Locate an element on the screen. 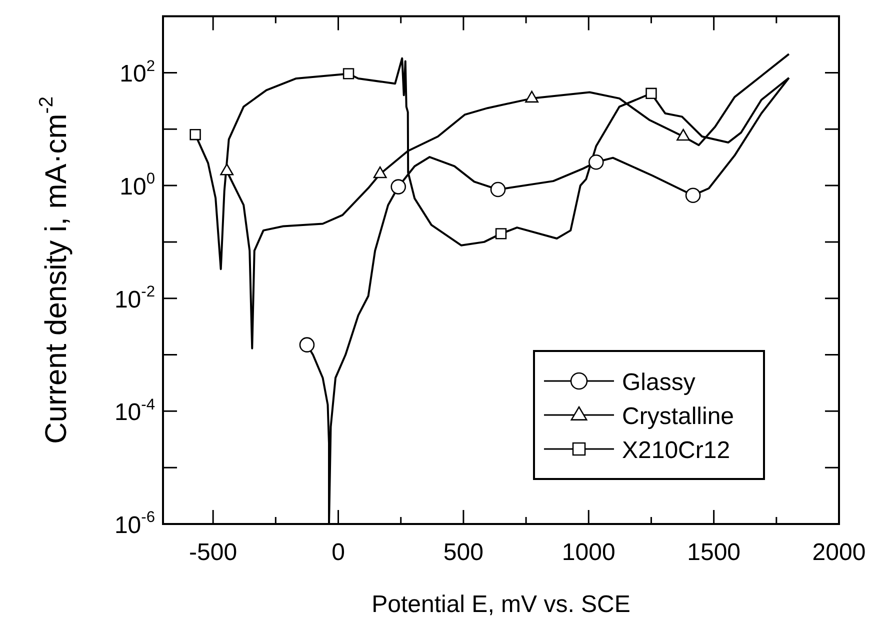 The height and width of the screenshot is (625, 877). legend-label: Crystalline is located at coordinates (678, 416).